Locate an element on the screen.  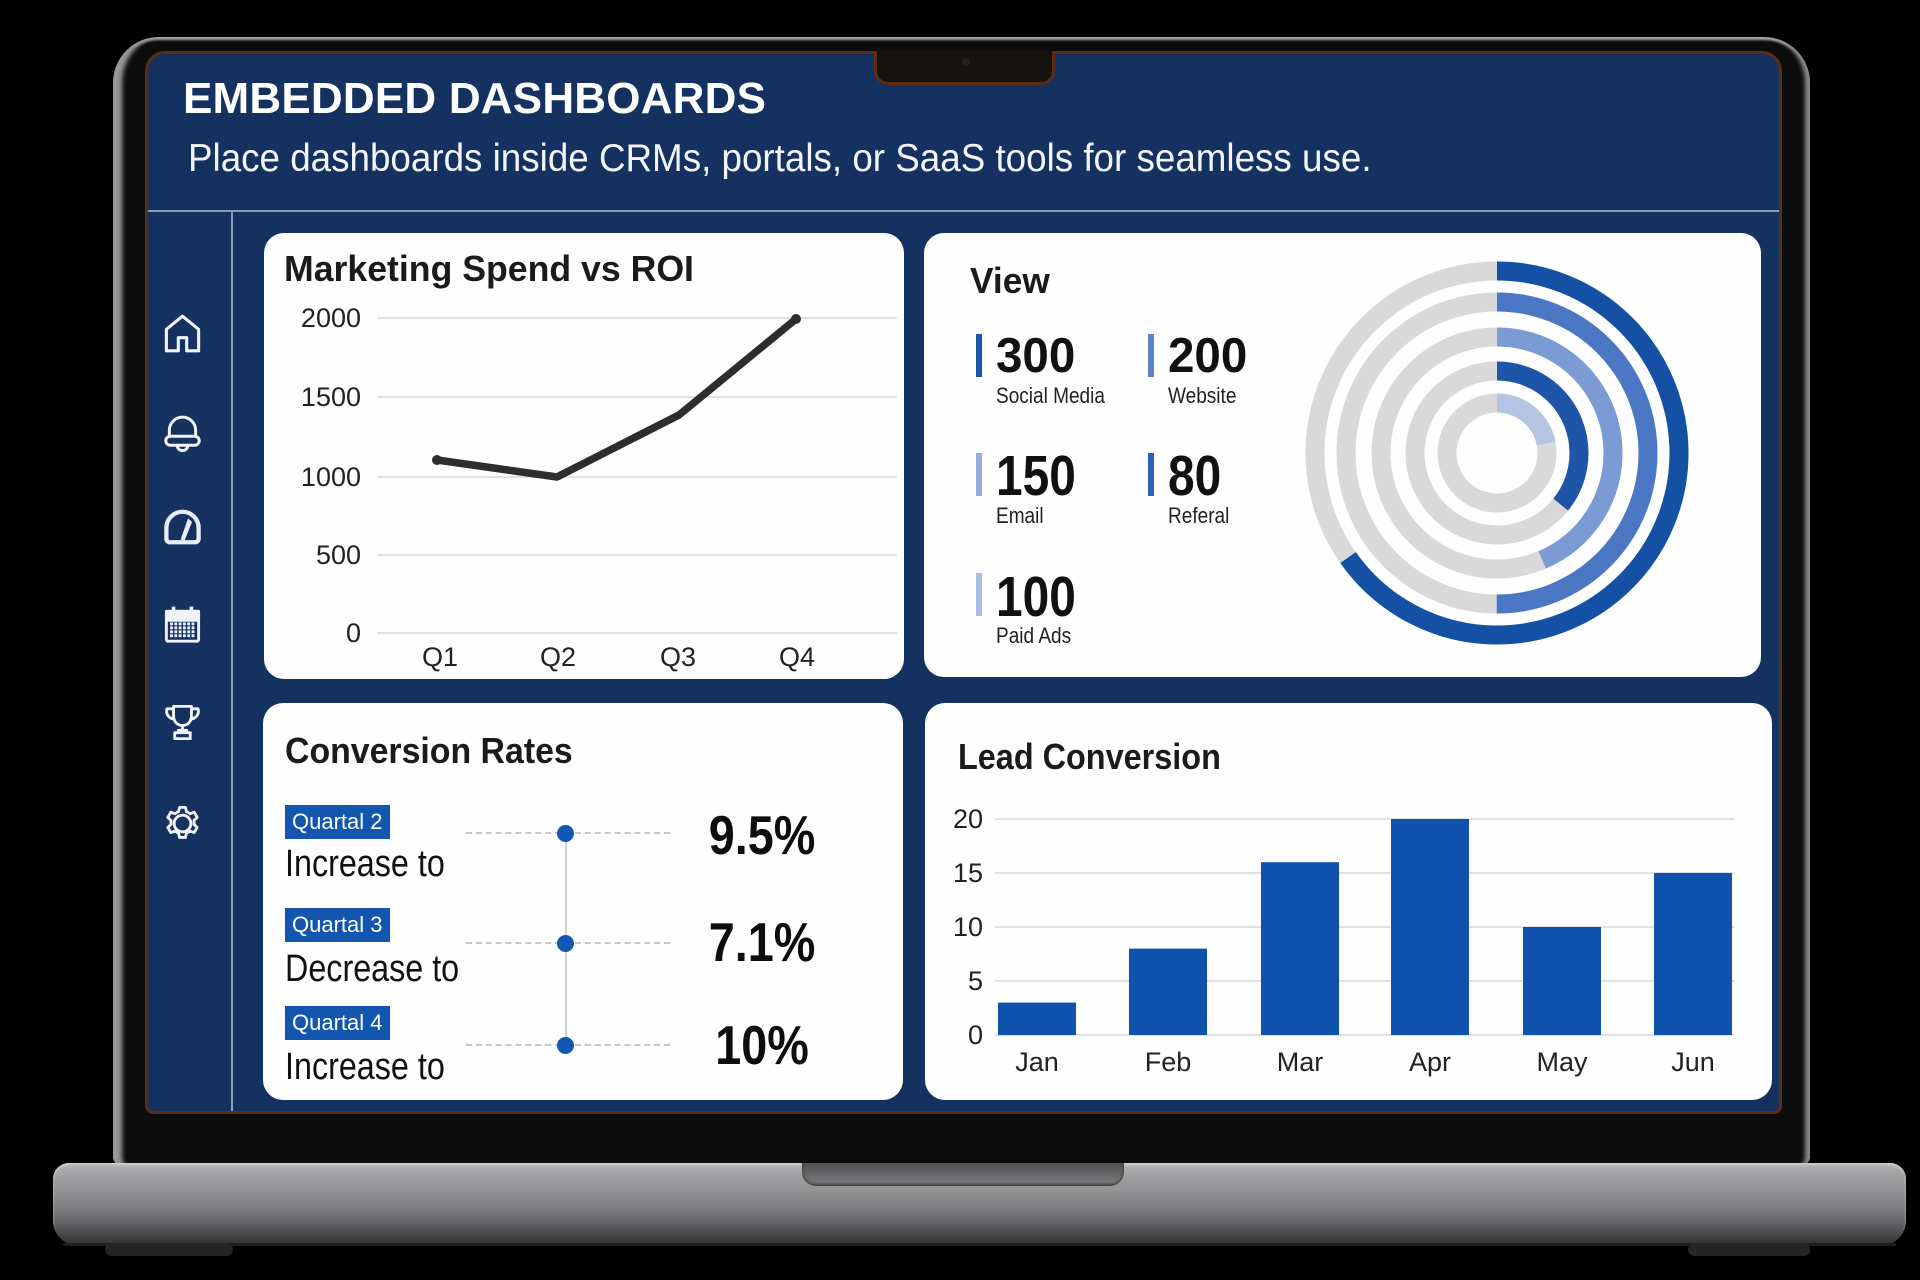
svg-text: Jun is located at coordinates (1693, 1062).